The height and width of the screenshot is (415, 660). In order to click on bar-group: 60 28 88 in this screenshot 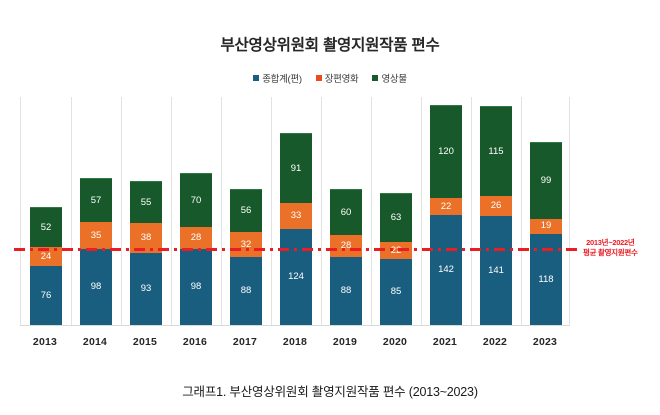, I will do `click(346, 256)`.